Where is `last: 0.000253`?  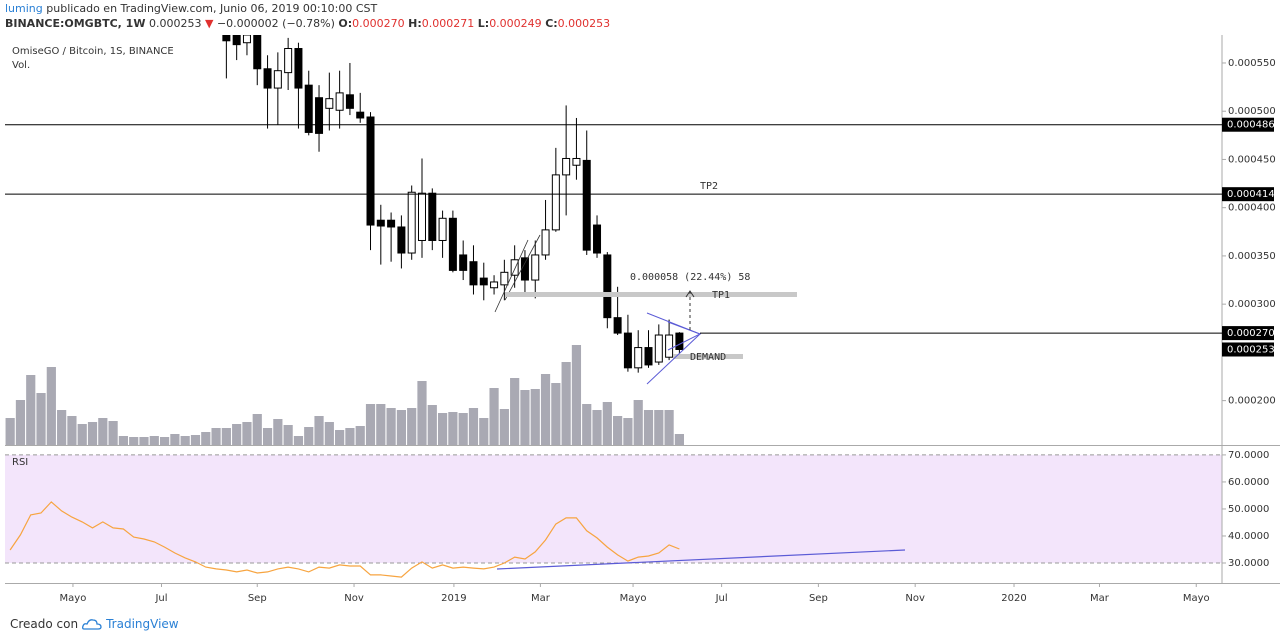 last: 0.000253 is located at coordinates (175, 23).